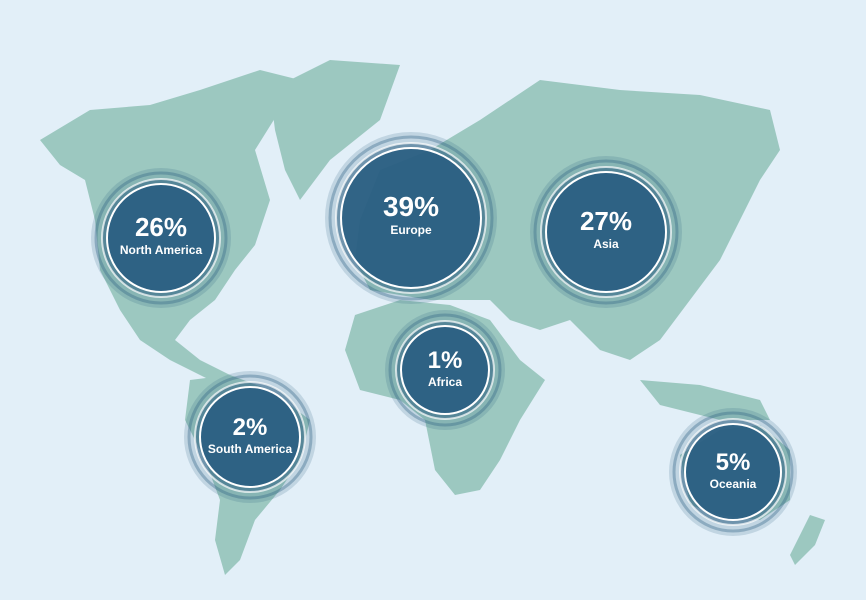  What do you see at coordinates (411, 206) in the screenshot?
I see `value-label: 39%` at bounding box center [411, 206].